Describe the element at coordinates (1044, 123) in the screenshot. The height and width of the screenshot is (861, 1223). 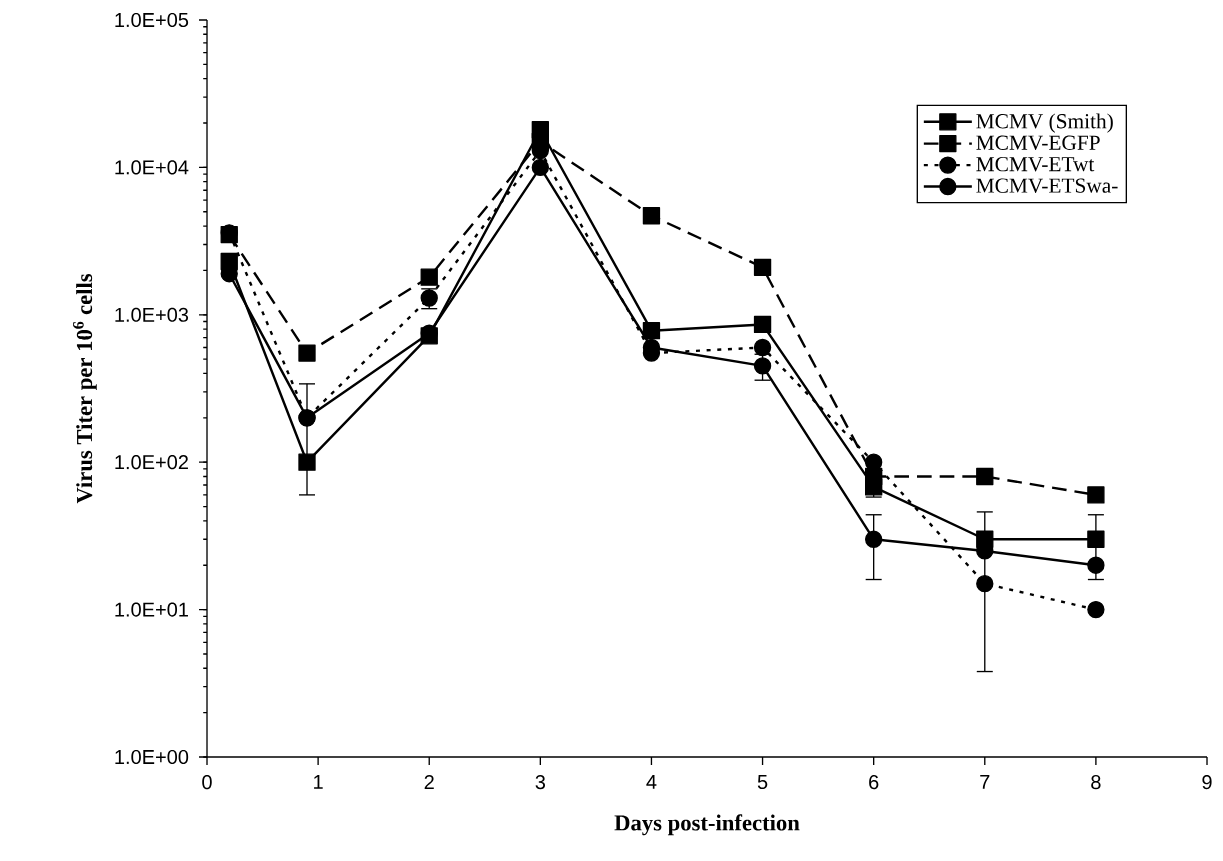
I see `legend-label: MCMV (Smith)` at that location.